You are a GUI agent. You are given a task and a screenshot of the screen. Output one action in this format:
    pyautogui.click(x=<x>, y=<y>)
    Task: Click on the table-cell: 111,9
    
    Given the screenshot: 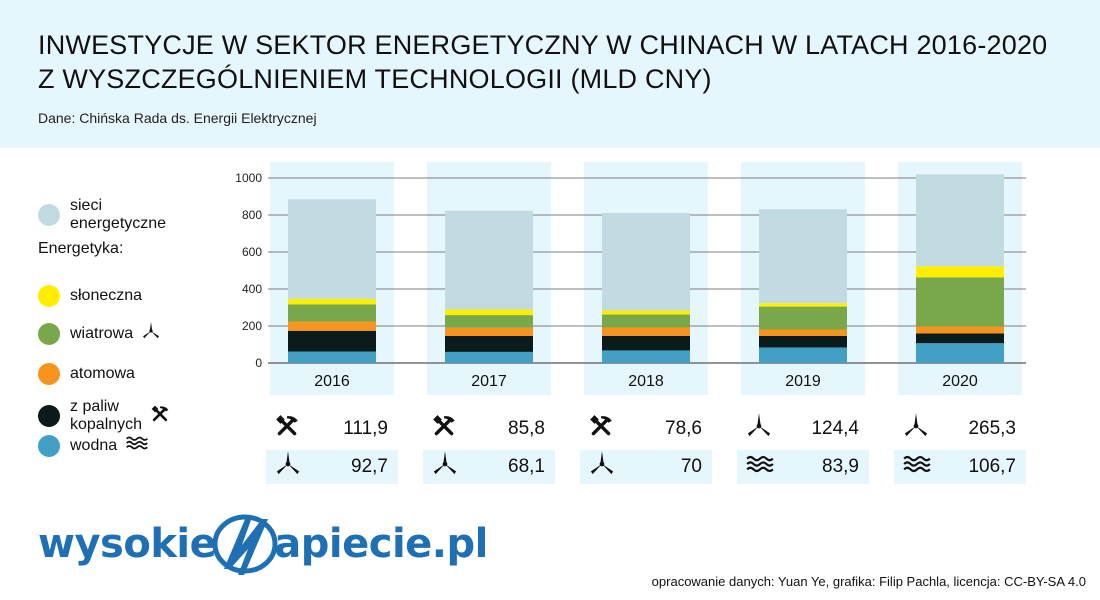 What is the action you would take?
    pyautogui.click(x=332, y=429)
    